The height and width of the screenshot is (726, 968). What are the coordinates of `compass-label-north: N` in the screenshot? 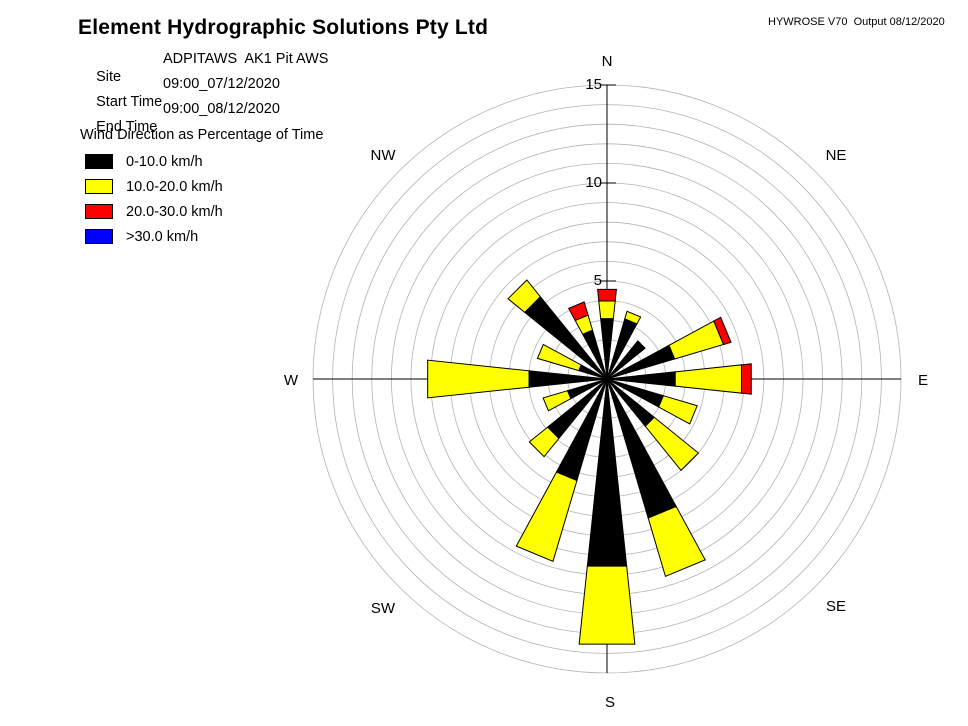 It's located at (607, 61).